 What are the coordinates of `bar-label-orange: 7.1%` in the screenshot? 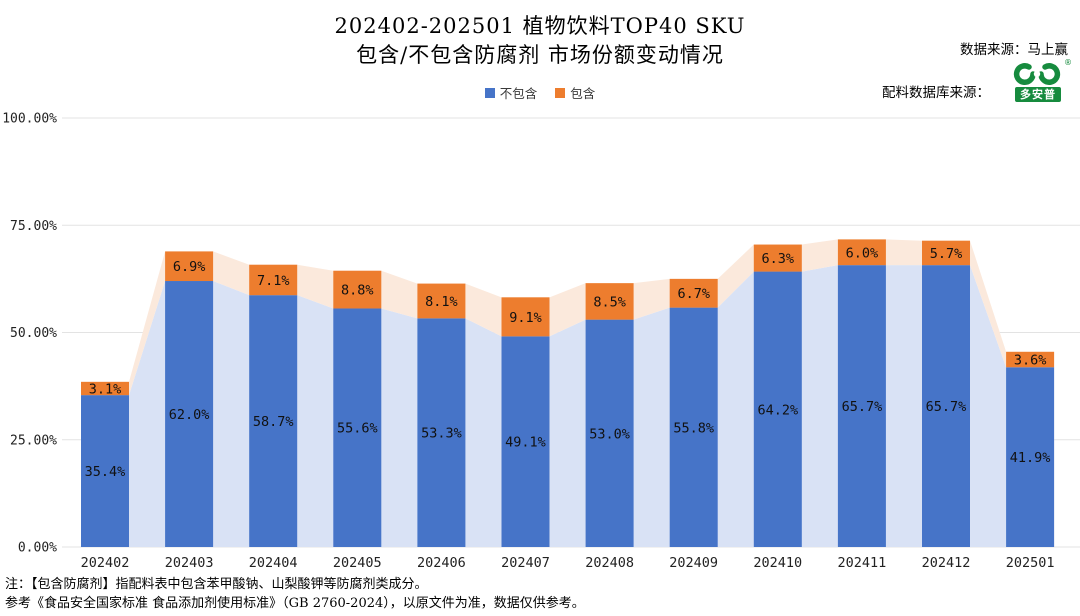 It's located at (273, 281).